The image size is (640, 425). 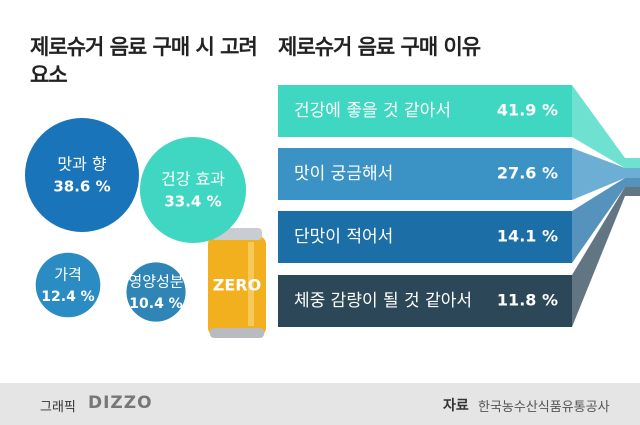 What do you see at coordinates (81, 187) in the screenshot?
I see `value-label: 38.6 %` at bounding box center [81, 187].